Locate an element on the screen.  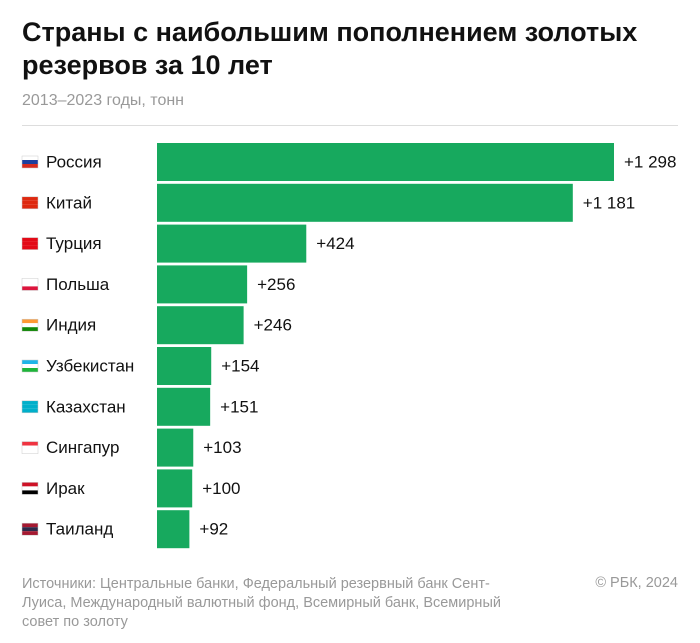
category-label: Сингапур is located at coordinates (82, 447).